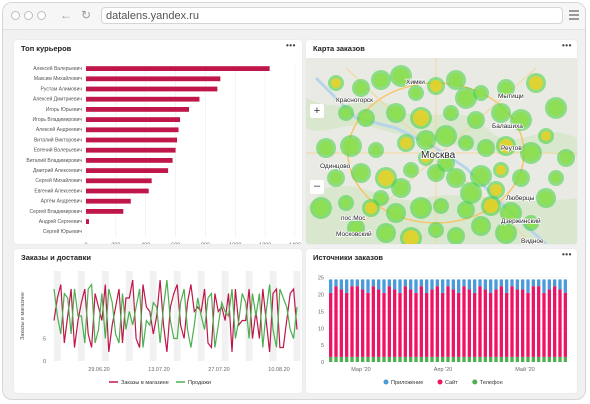  I want to click on hamburger-menu-icon, so click(574, 16).